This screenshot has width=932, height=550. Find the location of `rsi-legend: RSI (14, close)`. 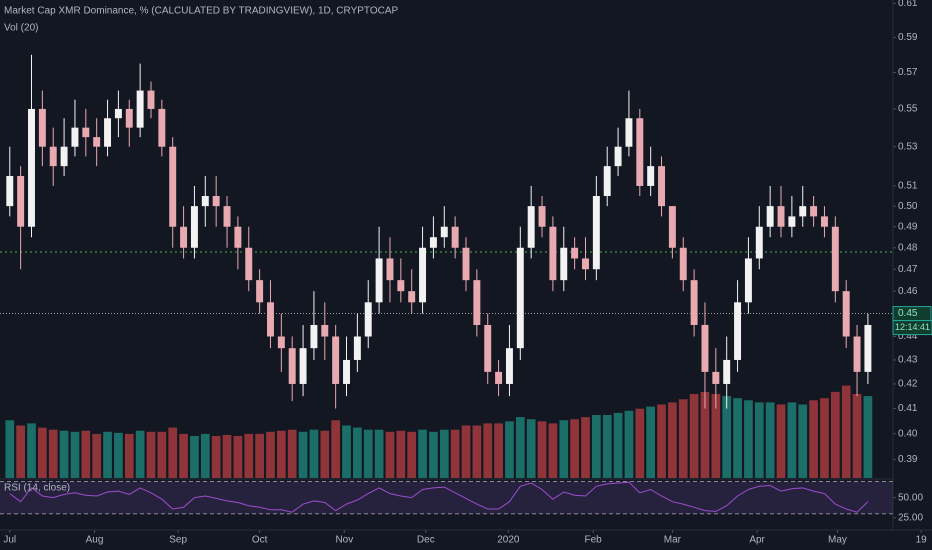

rsi-legend: RSI (14, close) is located at coordinates (37, 488).